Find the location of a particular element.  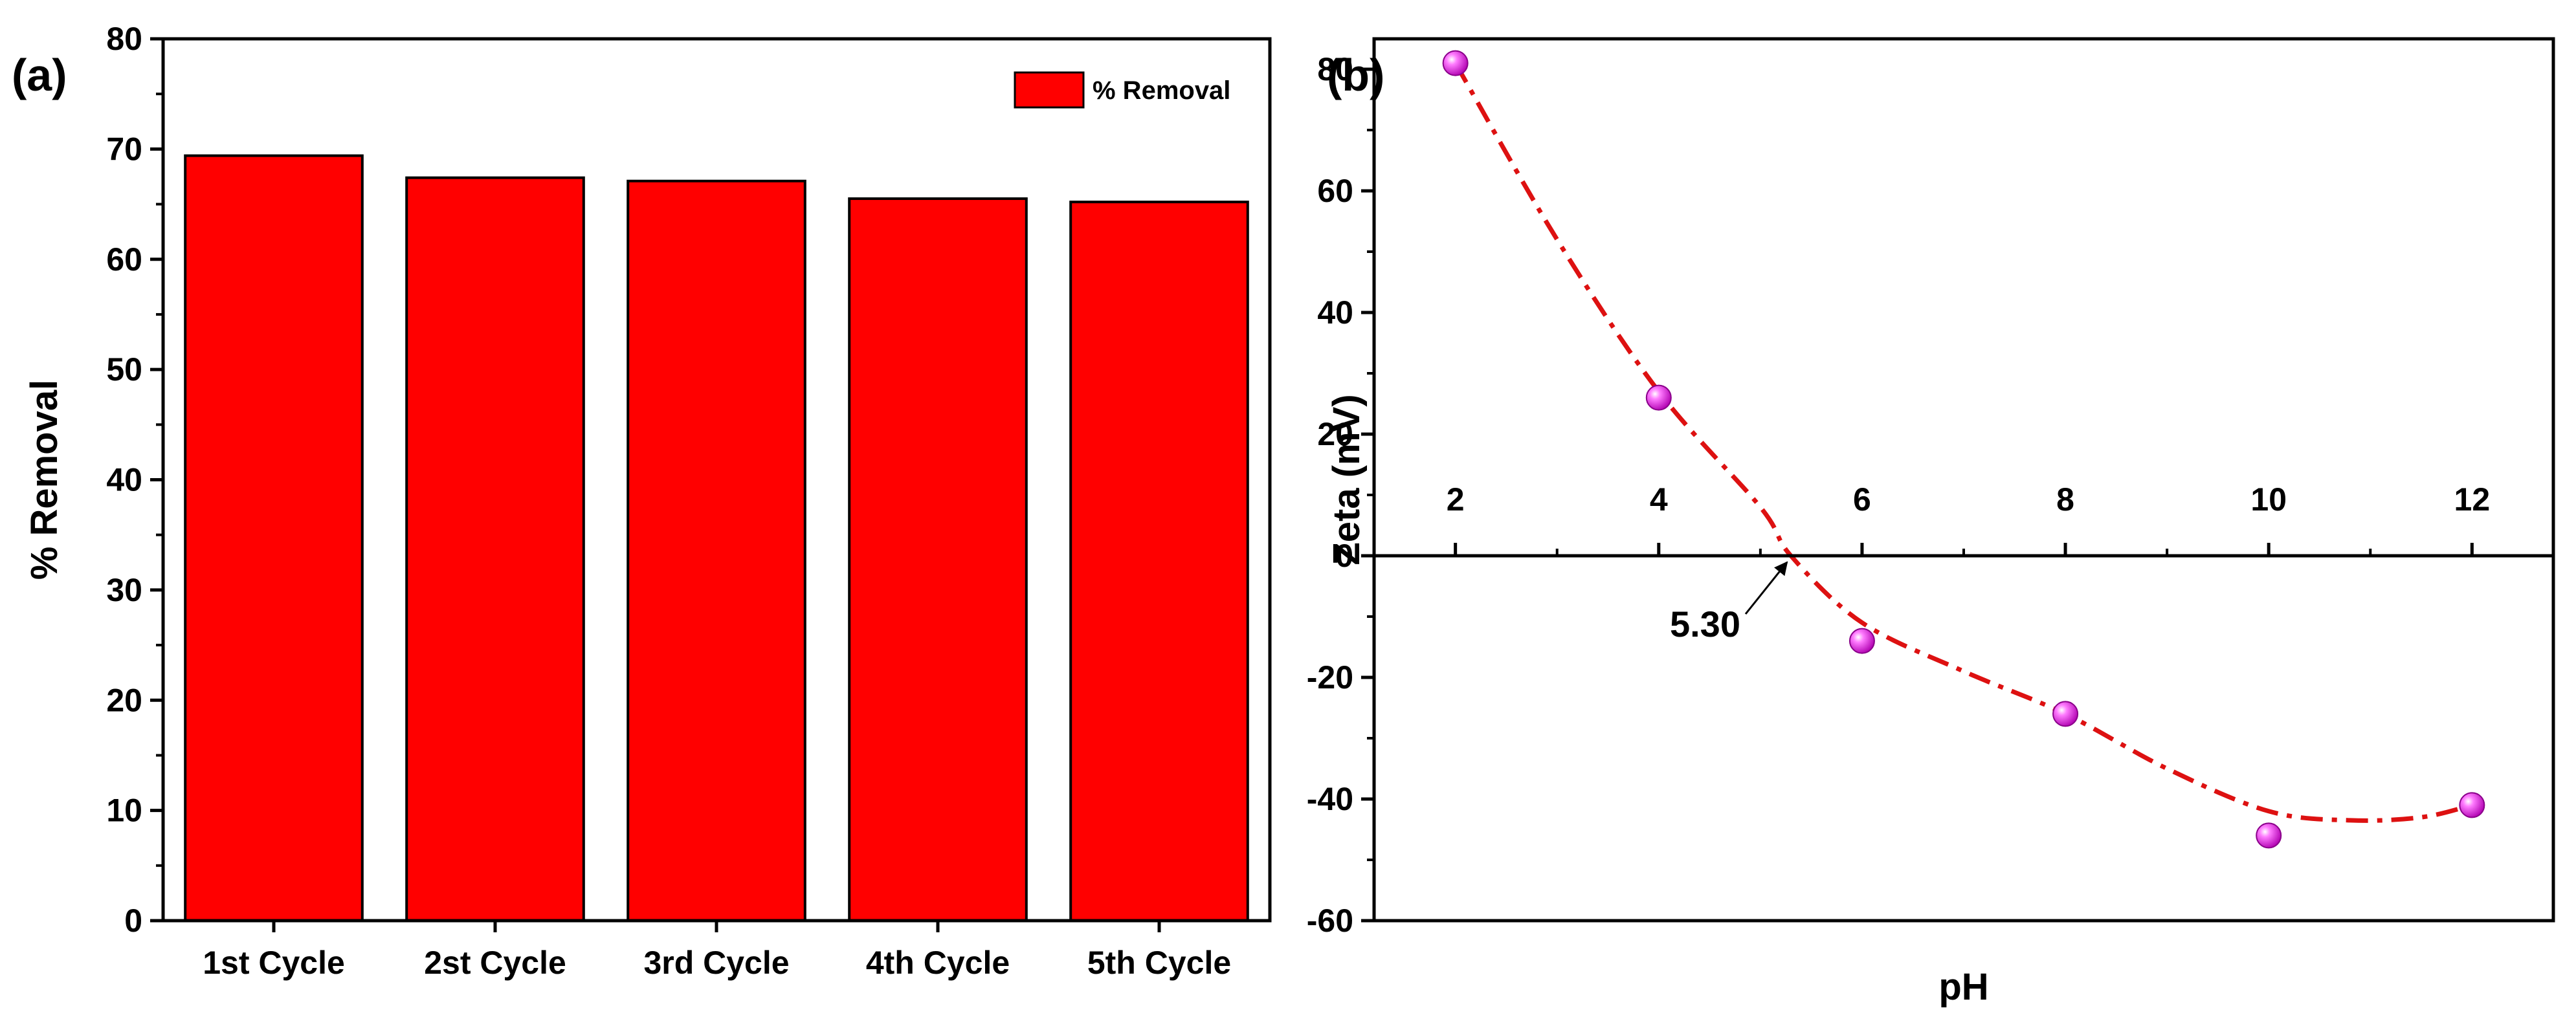

x-tick-label: 4 is located at coordinates (1659, 500).